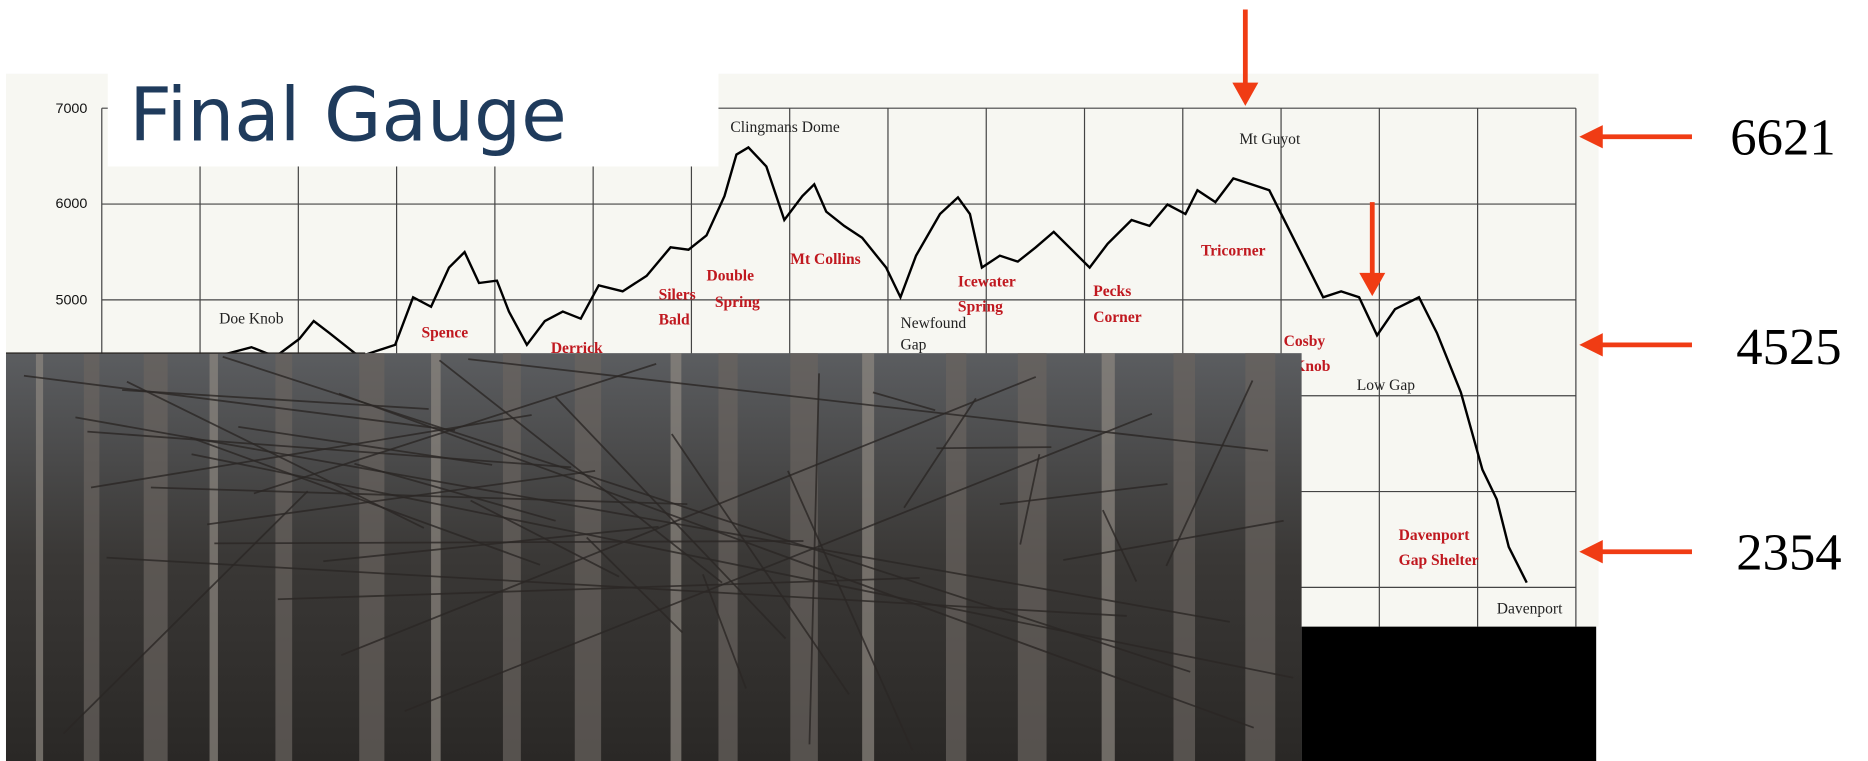  I want to click on shelter-label: Silers, so click(677, 295).